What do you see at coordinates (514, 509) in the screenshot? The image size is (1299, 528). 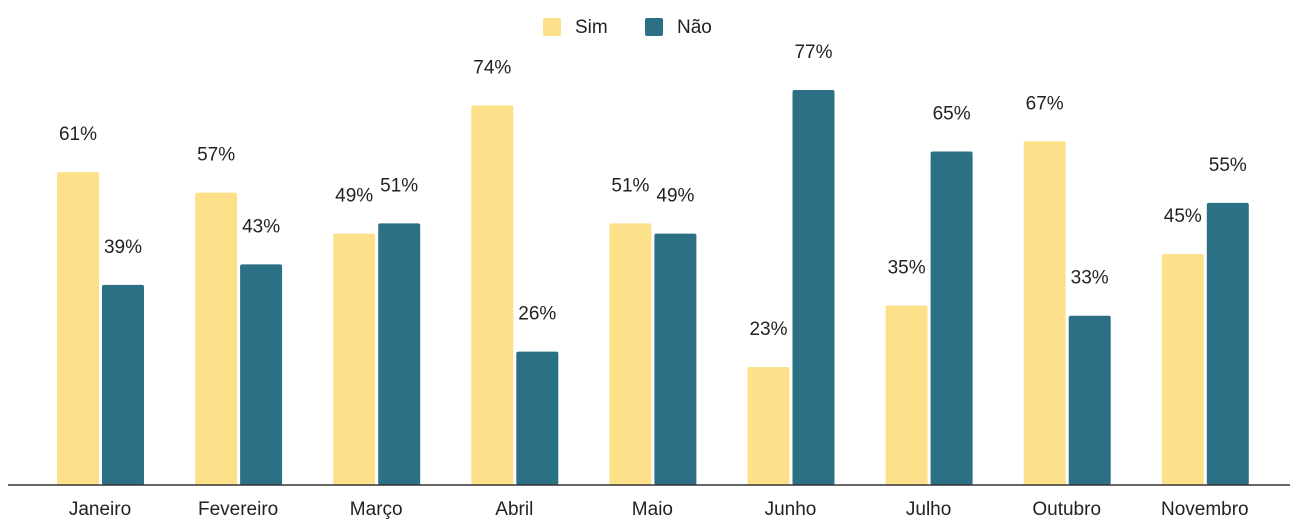 I see `x-tick-label: Abril` at bounding box center [514, 509].